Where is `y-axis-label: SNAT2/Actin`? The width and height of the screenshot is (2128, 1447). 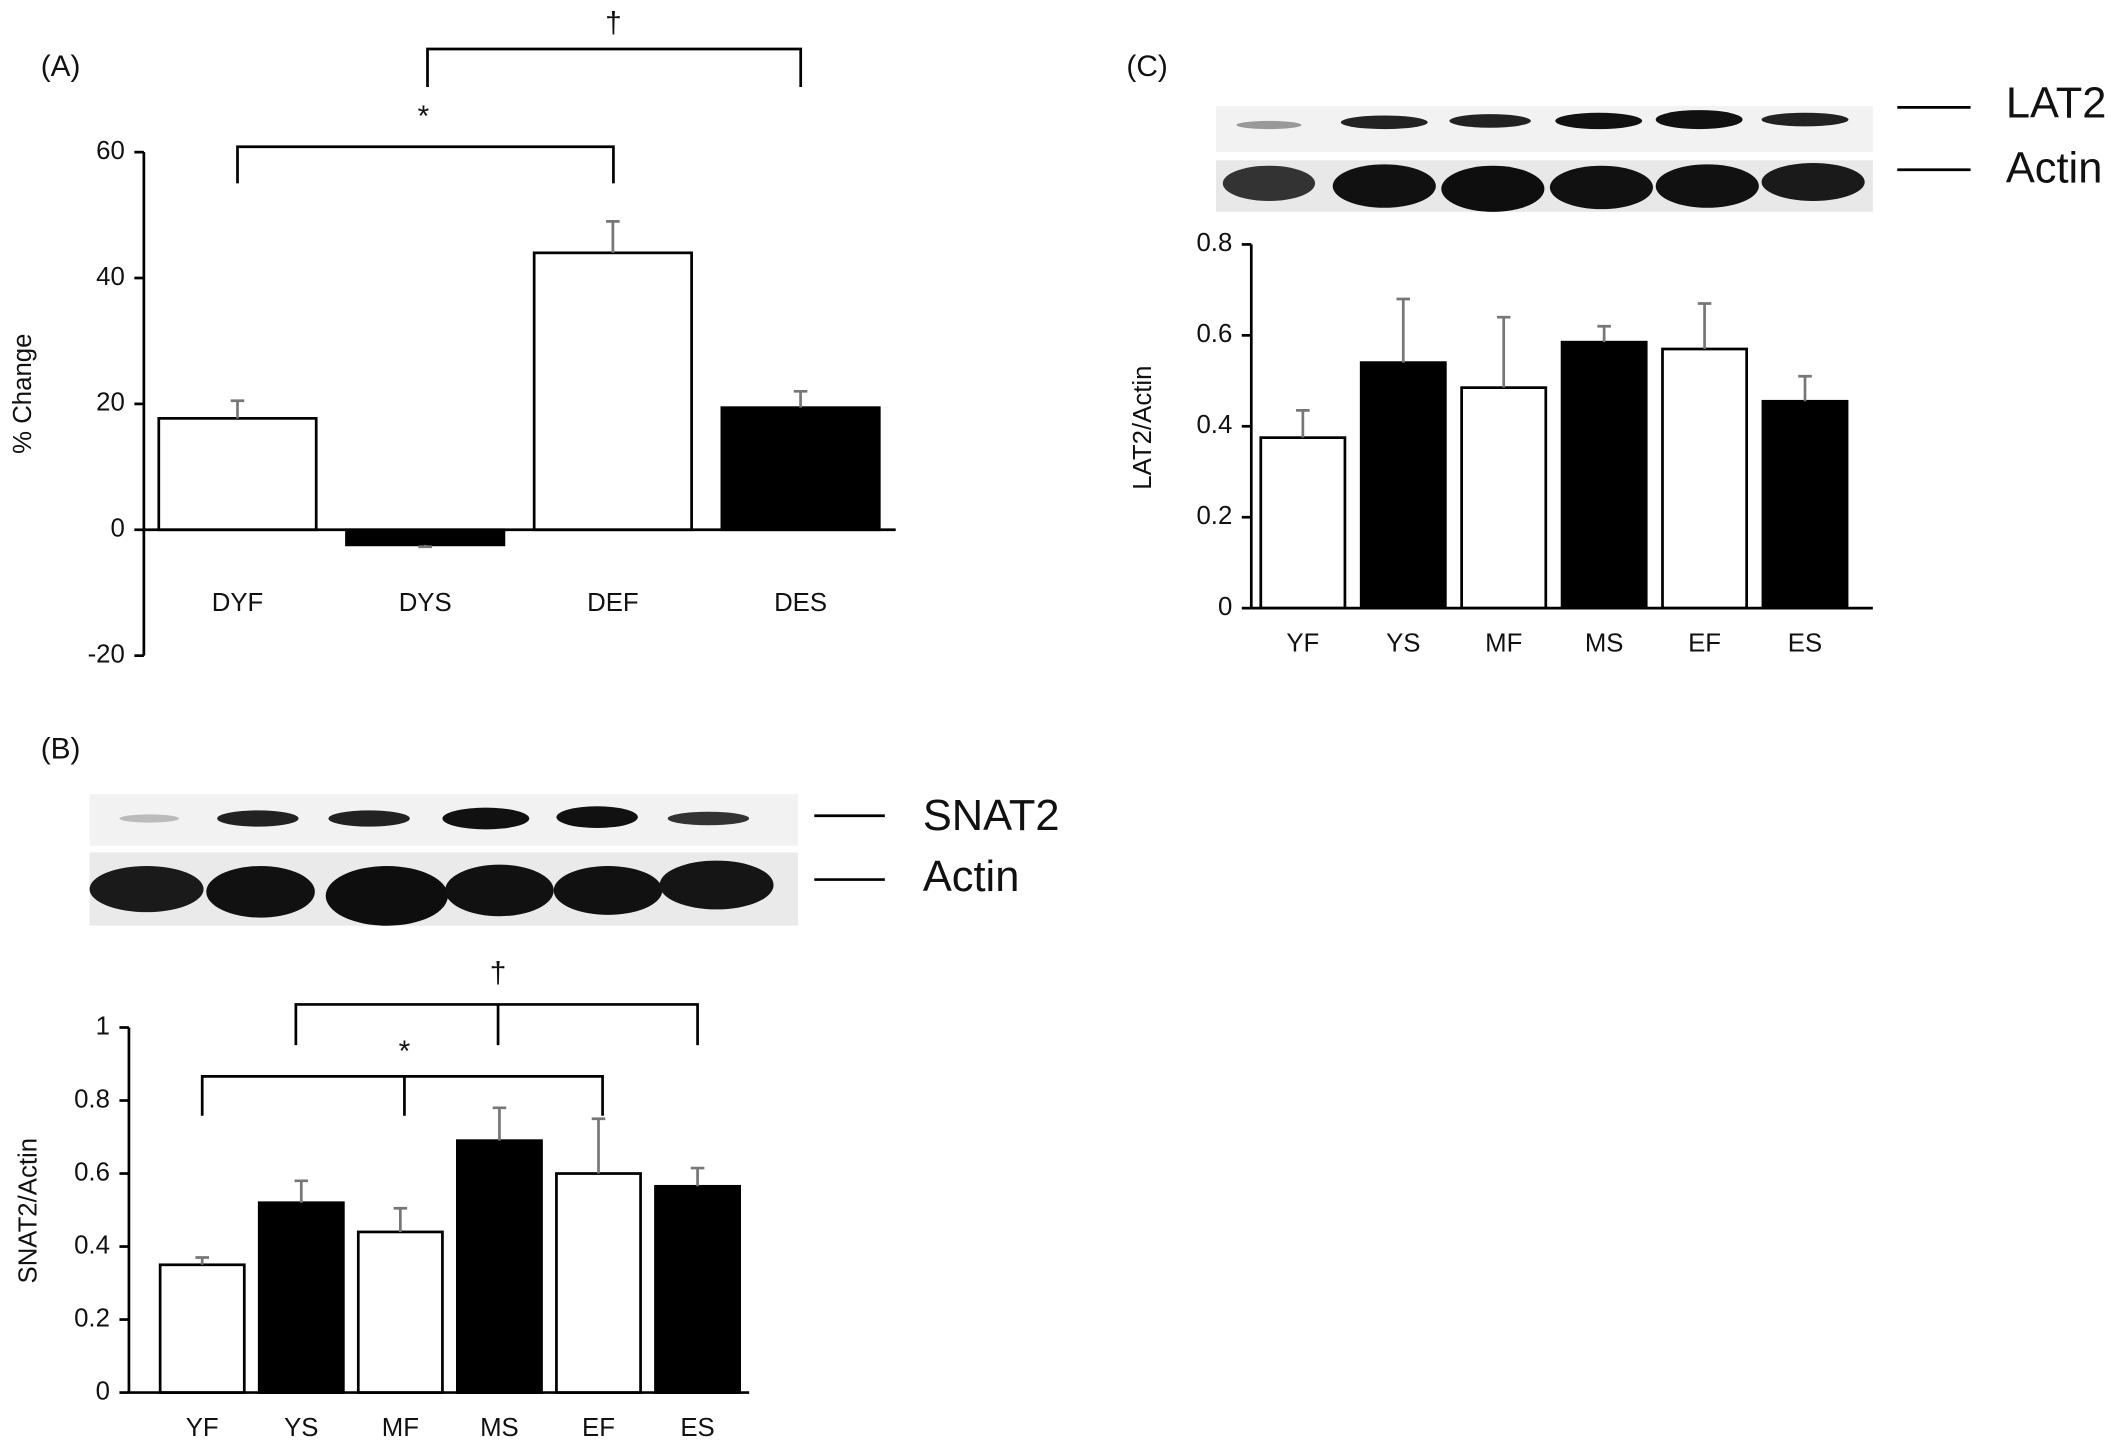 y-axis-label: SNAT2/Actin is located at coordinates (29, 1211).